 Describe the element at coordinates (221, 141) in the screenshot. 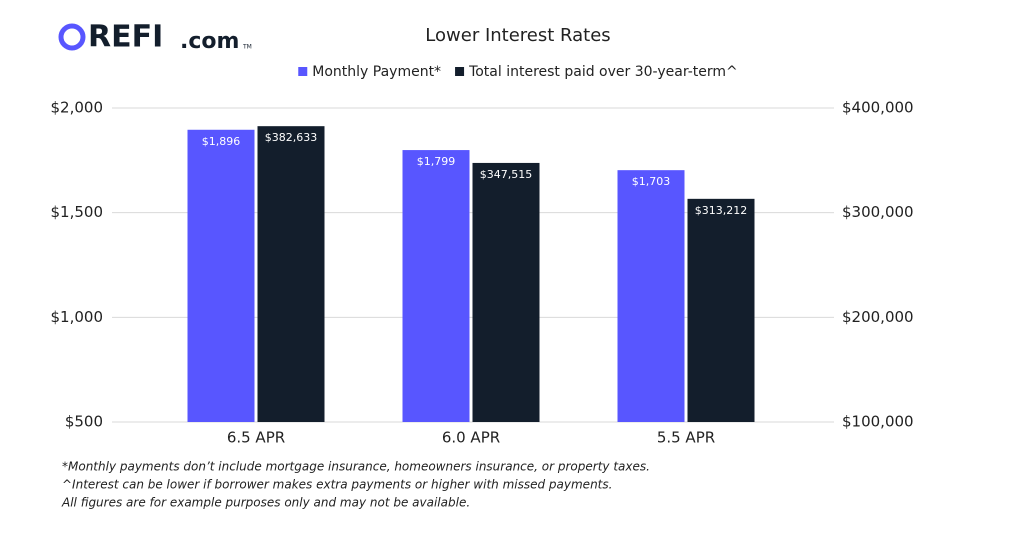

I see `value-label: $1,896` at that location.